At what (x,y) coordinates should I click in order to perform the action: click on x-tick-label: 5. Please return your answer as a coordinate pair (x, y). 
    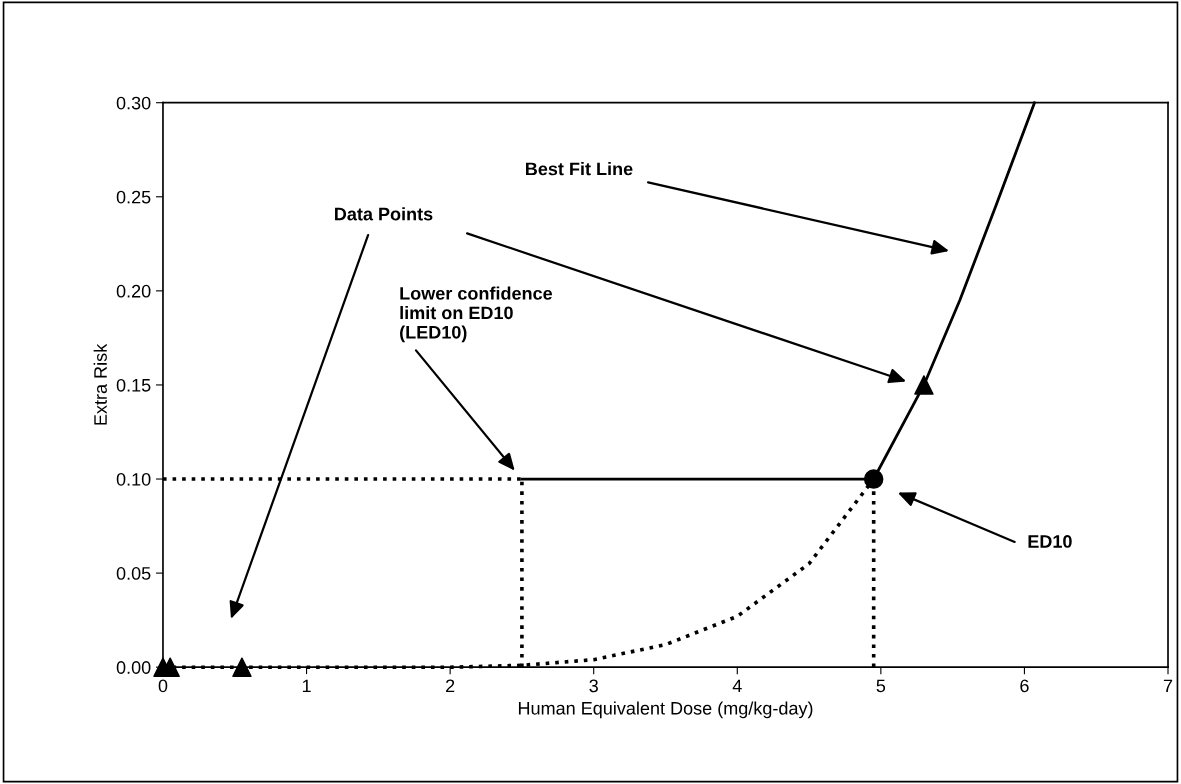
    Looking at the image, I should click on (881, 686).